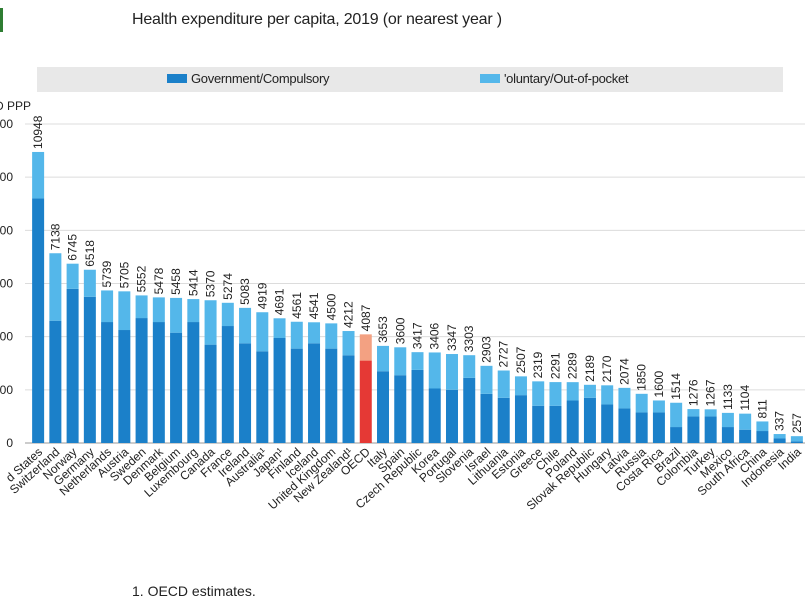  I want to click on y-tick-label: 0, so click(9, 443).